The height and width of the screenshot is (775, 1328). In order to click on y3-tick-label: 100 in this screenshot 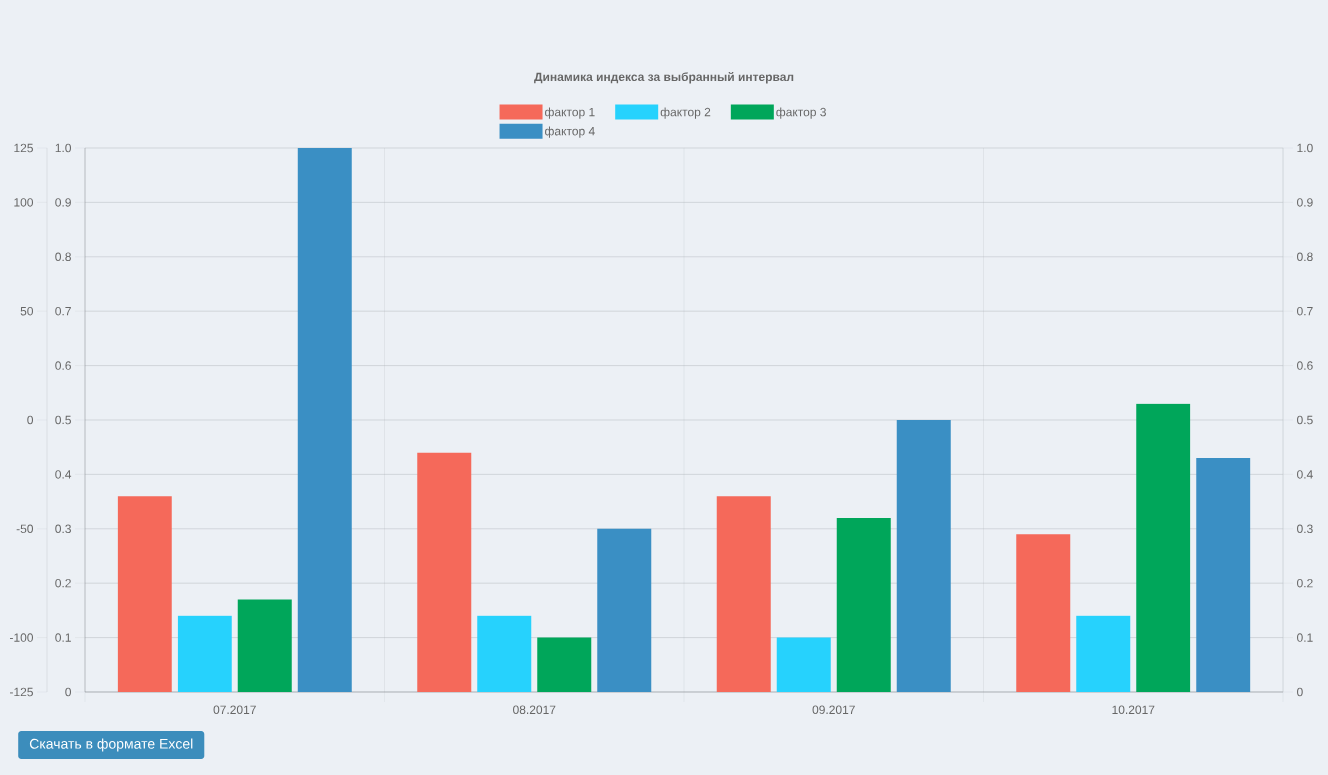, I will do `click(24, 202)`.